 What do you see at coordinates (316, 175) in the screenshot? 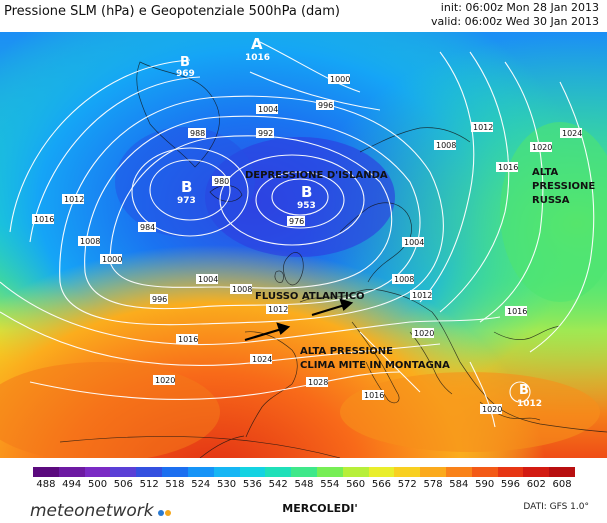
I see `annotation-depression: DEPRESSIONE D'ISLANDA` at bounding box center [316, 175].